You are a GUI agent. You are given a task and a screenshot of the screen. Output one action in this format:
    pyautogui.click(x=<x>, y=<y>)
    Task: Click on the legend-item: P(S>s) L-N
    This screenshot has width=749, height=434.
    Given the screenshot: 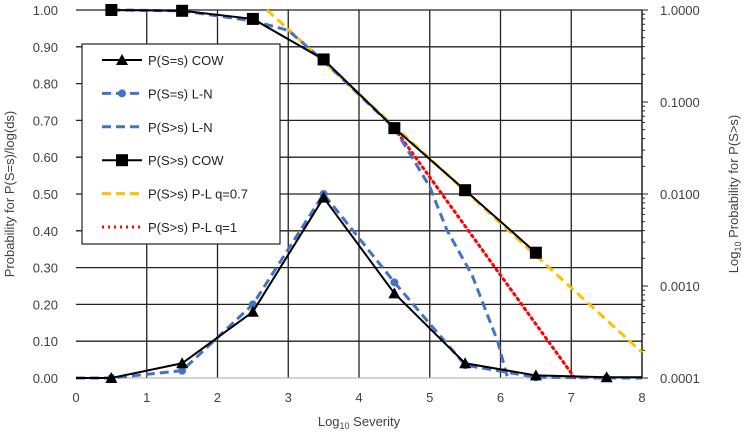 What is the action you would take?
    pyautogui.click(x=157, y=127)
    